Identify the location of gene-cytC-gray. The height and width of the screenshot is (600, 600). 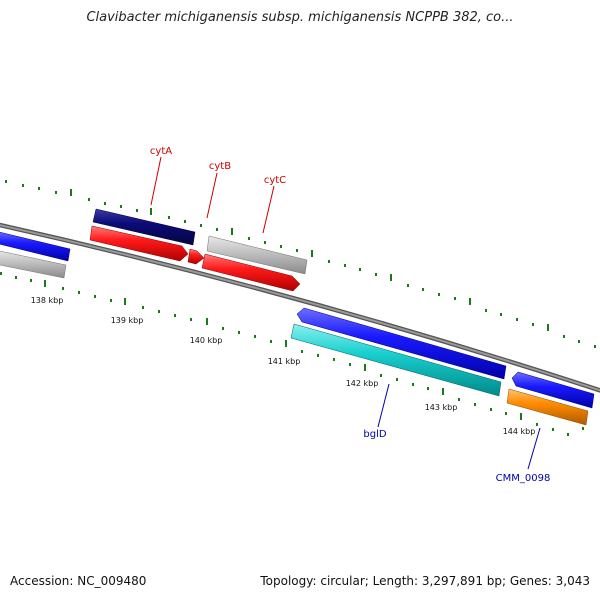
(257, 255).